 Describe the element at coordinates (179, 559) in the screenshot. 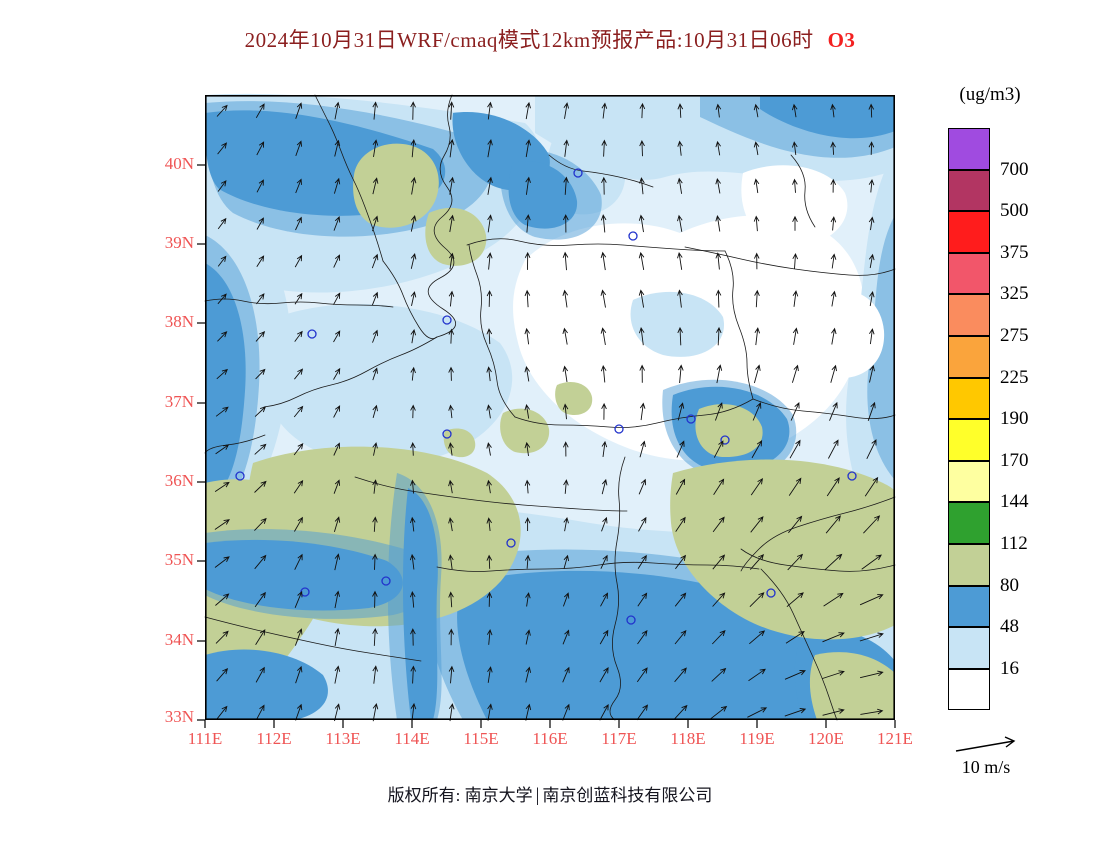

I see `lat-label-35N: 35N` at that location.